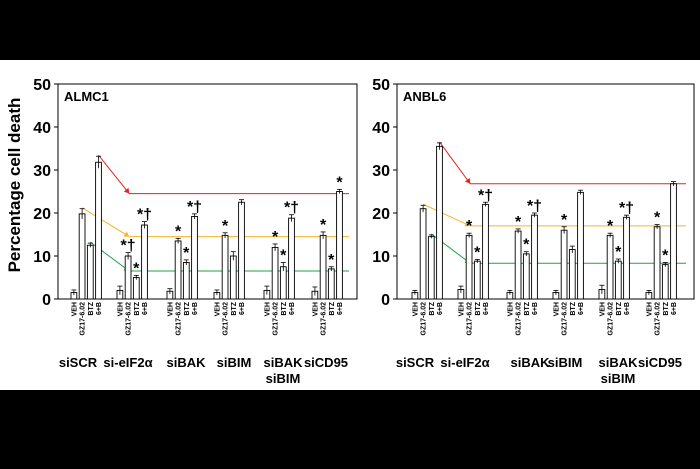  I want to click on group-label: siBAK siBIM, so click(283, 370).